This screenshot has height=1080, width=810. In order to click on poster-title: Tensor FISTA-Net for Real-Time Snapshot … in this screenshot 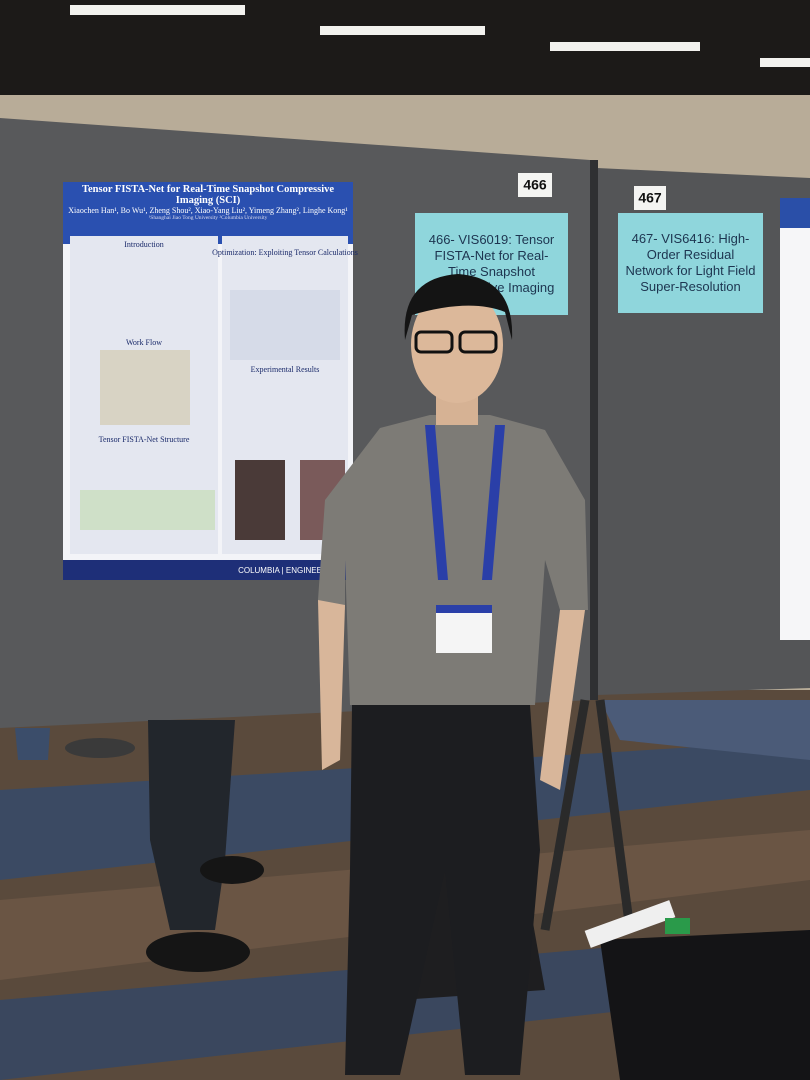, I will do `click(208, 195)`.